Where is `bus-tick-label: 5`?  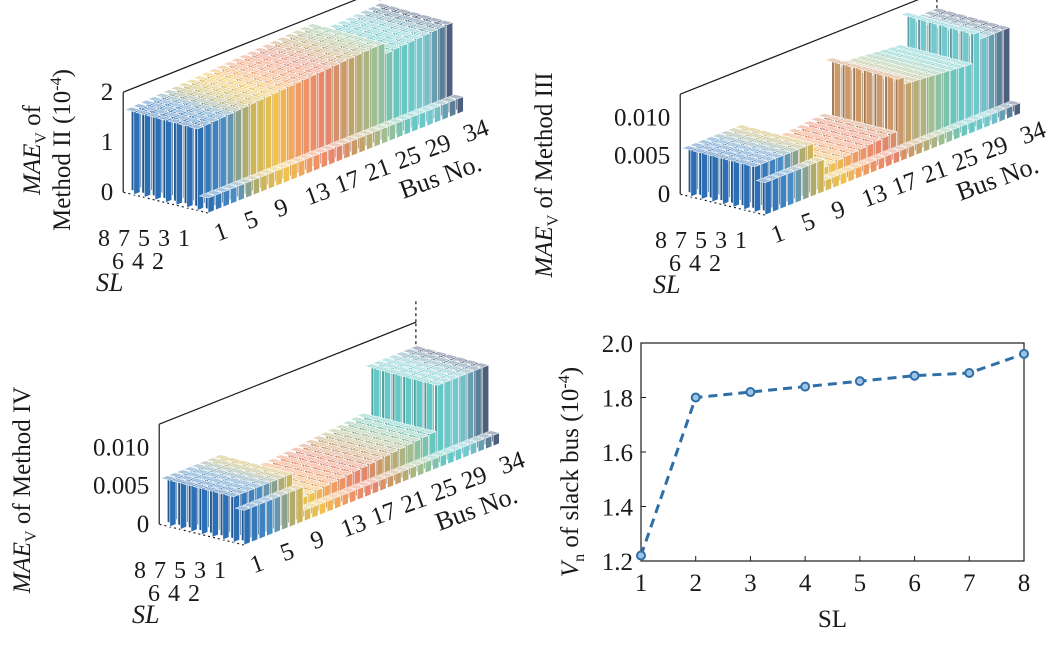
bus-tick-label: 5 is located at coordinates (287, 552).